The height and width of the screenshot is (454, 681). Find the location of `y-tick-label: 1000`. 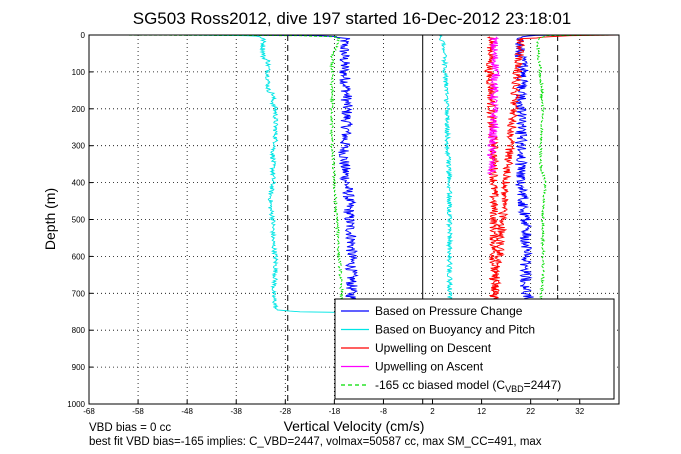

y-tick-label: 1000 is located at coordinates (76, 404).